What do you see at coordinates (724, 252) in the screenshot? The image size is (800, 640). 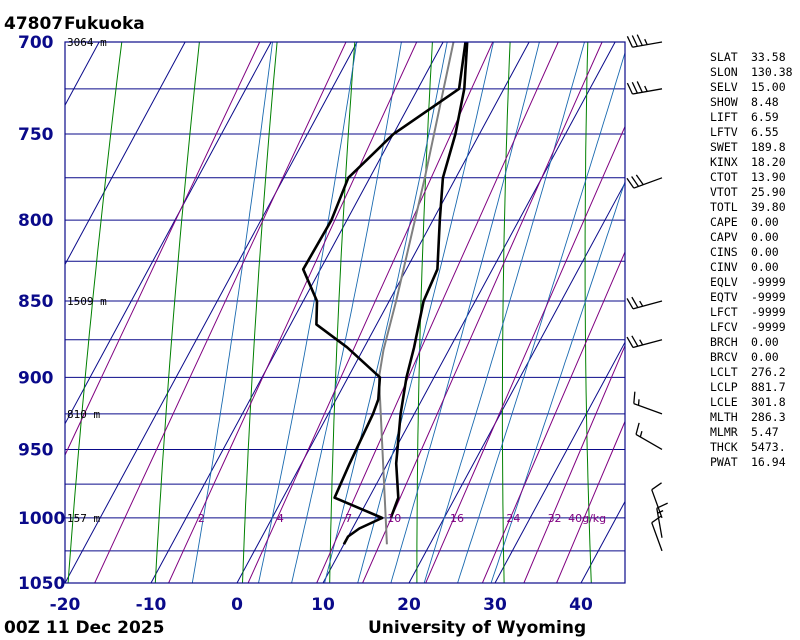 I see `index-name: CINS` at bounding box center [724, 252].